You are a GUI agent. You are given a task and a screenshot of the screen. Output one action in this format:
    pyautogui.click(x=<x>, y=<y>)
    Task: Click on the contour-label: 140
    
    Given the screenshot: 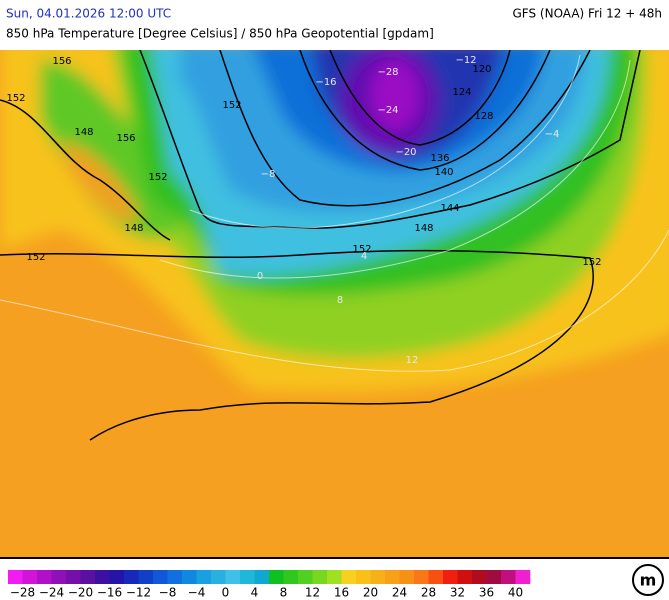 What is the action you would take?
    pyautogui.click(x=443, y=172)
    